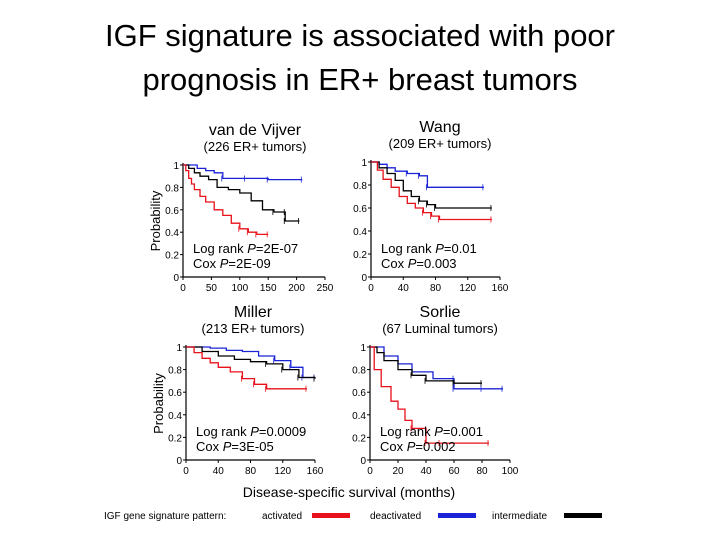  What do you see at coordinates (454, 471) in the screenshot?
I see `x-tick-label: 60` at bounding box center [454, 471].